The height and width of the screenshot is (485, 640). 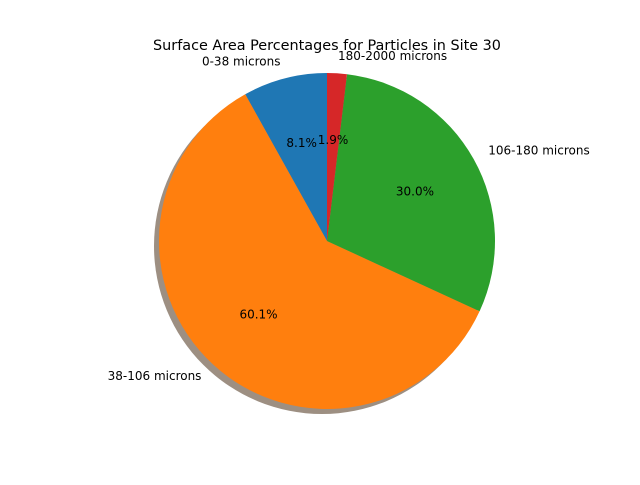 What do you see at coordinates (392, 56) in the screenshot?
I see `slice-category-label: 180-2000 microns` at bounding box center [392, 56].